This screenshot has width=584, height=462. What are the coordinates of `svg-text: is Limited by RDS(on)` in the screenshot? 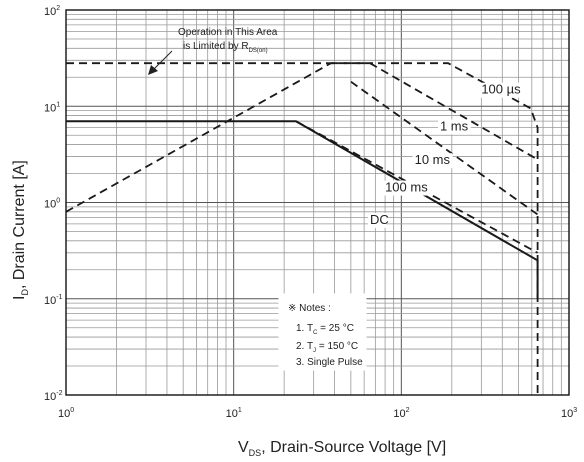 It's located at (225, 47).